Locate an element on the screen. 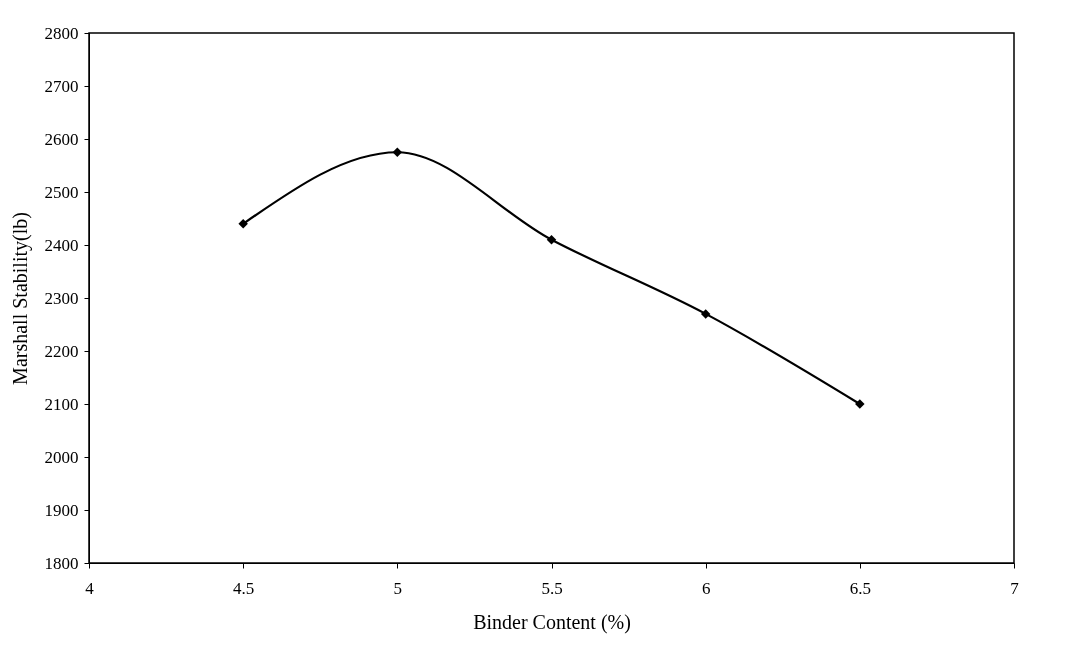  x-tick-label: 5.5 is located at coordinates (552, 588).